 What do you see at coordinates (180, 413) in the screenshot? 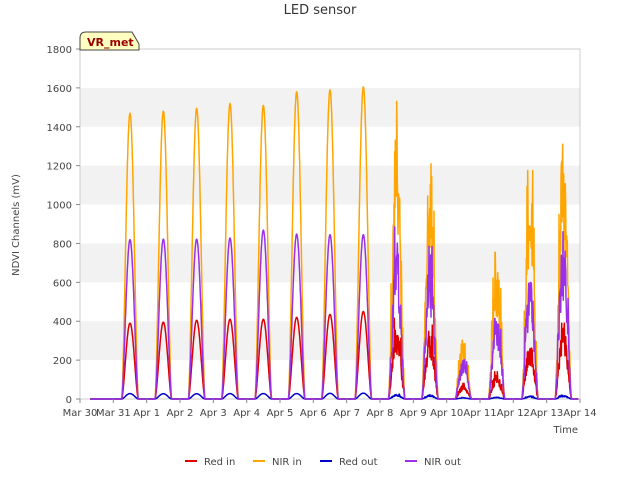
I see `x-tick-label: Apr 2` at bounding box center [180, 413].